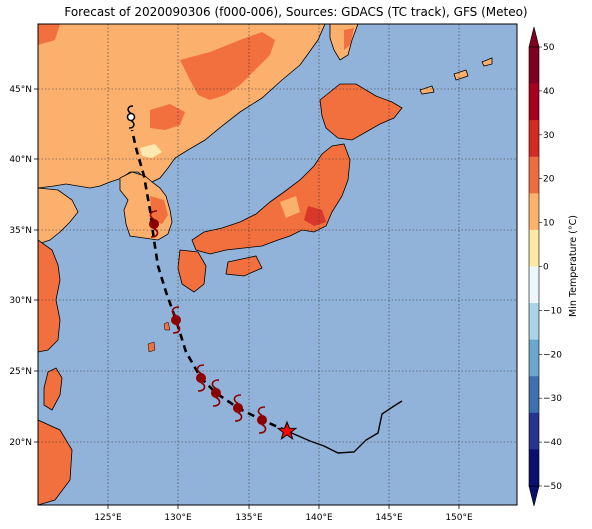  What do you see at coordinates (20, 301) in the screenshot?
I see `lat-tick-label: 30°N` at bounding box center [20, 301].